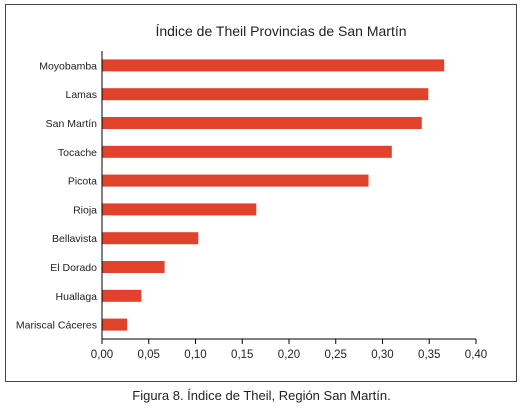 The height and width of the screenshot is (411, 523). What do you see at coordinates (149, 355) in the screenshot?
I see `x-tick-label-1: 0,05` at bounding box center [149, 355].